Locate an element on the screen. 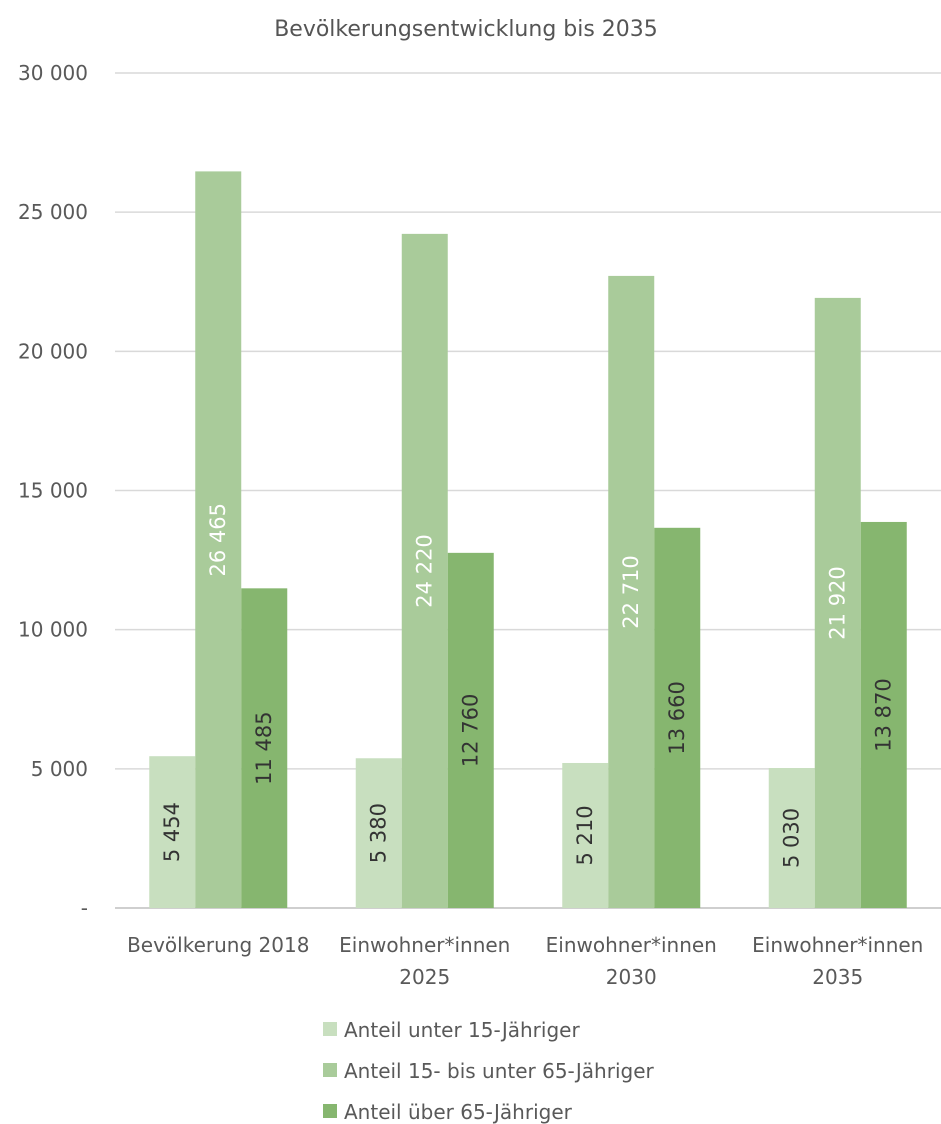 This screenshot has height=1124, width=941. y-tick-label: 5 000 is located at coordinates (59, 769).